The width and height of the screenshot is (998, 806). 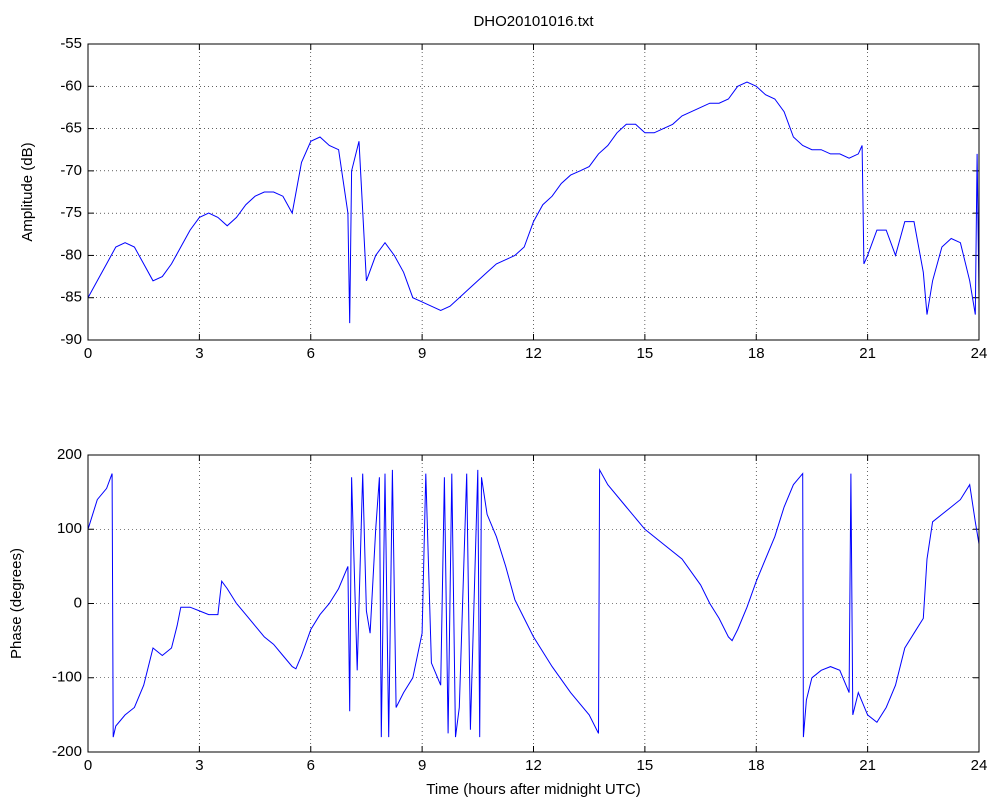 I want to click on y-tick-label: -90, so click(x=71, y=339).